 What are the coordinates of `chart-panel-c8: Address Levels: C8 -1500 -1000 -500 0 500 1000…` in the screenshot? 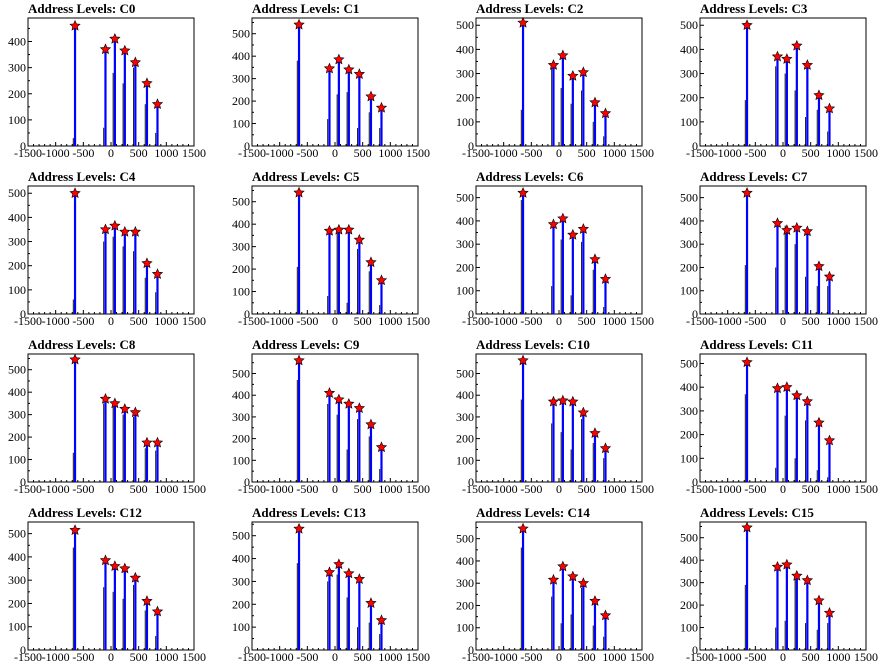 It's located at (112, 420).